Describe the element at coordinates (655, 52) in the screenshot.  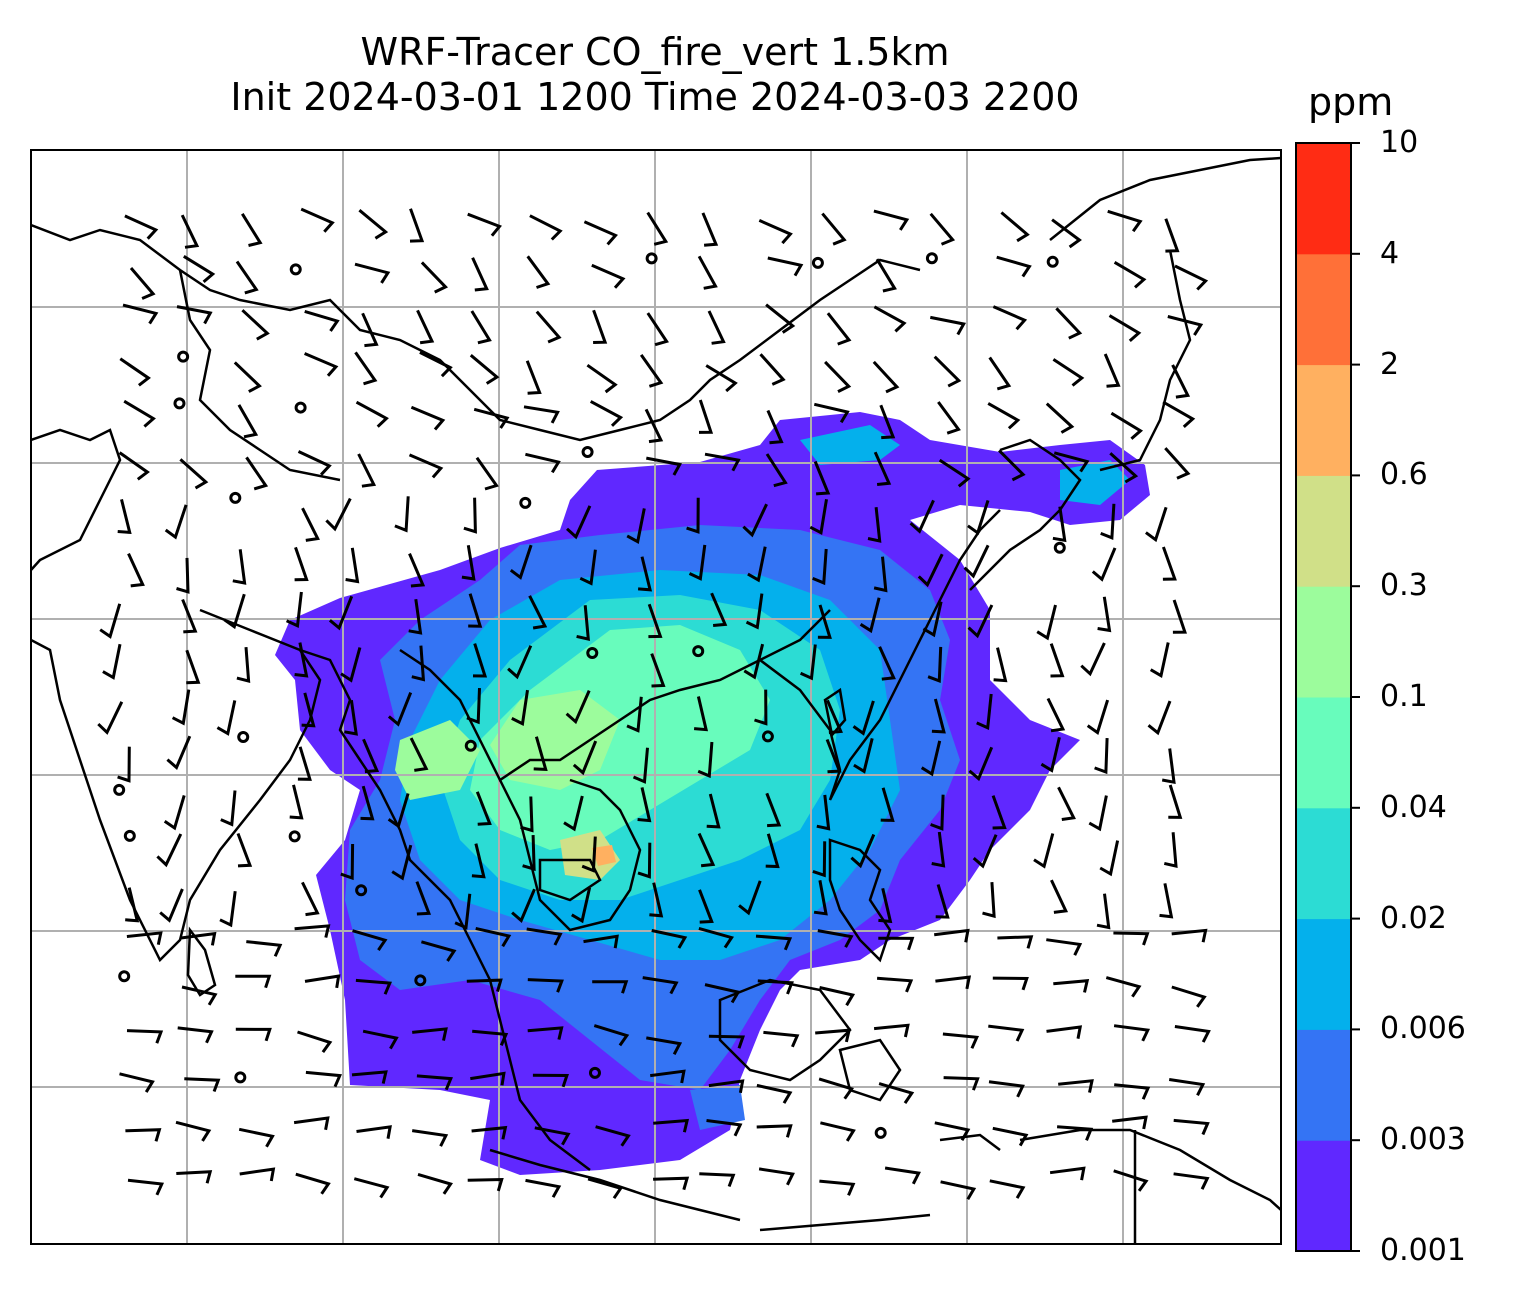
I see `chart-title-line1: WRF-Tracer CO_fire_vert 1.5km` at that location.